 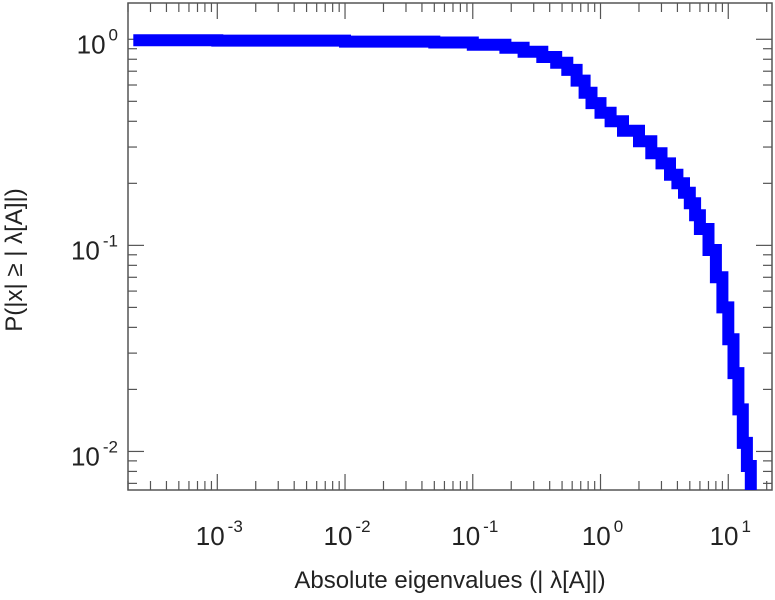 What do you see at coordinates (347, 534) in the screenshot?
I see `x-tick-label: 10 -2` at bounding box center [347, 534].